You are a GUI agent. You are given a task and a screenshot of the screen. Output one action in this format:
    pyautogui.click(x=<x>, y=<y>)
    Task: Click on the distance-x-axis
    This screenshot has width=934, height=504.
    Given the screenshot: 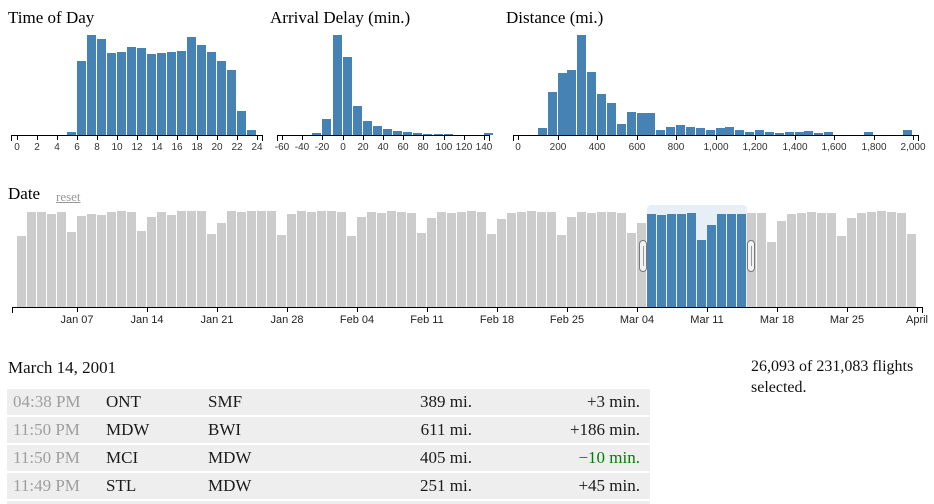 What is the action you would take?
    pyautogui.click(x=715, y=135)
    